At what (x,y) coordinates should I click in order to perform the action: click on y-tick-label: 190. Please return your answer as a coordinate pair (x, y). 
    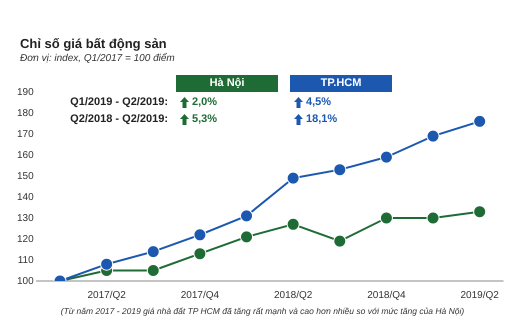
    Looking at the image, I should click on (25, 92).